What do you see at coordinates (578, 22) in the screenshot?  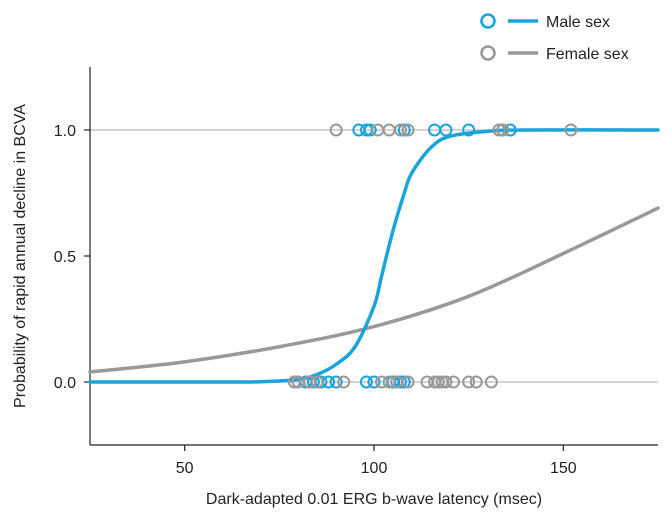 I see `legend-label-male: Male sex` at bounding box center [578, 22].